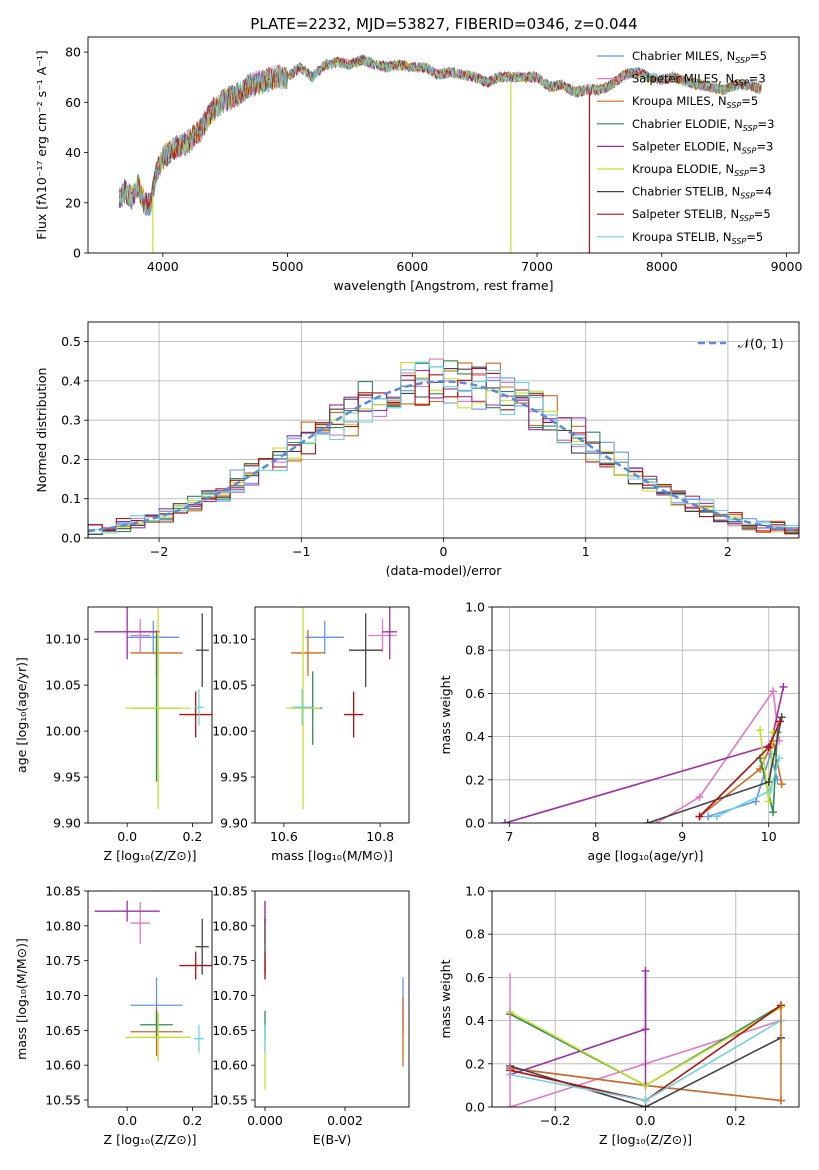 The height and width of the screenshot is (1170, 819). I want to click on x-tick-label: 10.8, so click(380, 836).